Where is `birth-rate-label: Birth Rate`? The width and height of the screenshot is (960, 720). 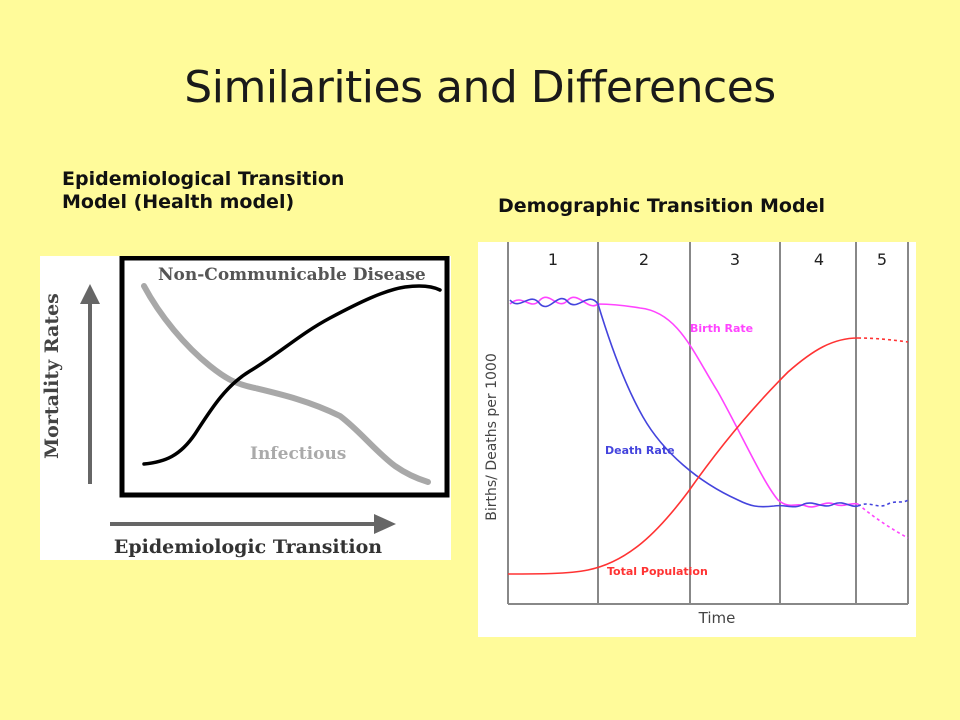 birth-rate-label: Birth Rate is located at coordinates (721, 328).